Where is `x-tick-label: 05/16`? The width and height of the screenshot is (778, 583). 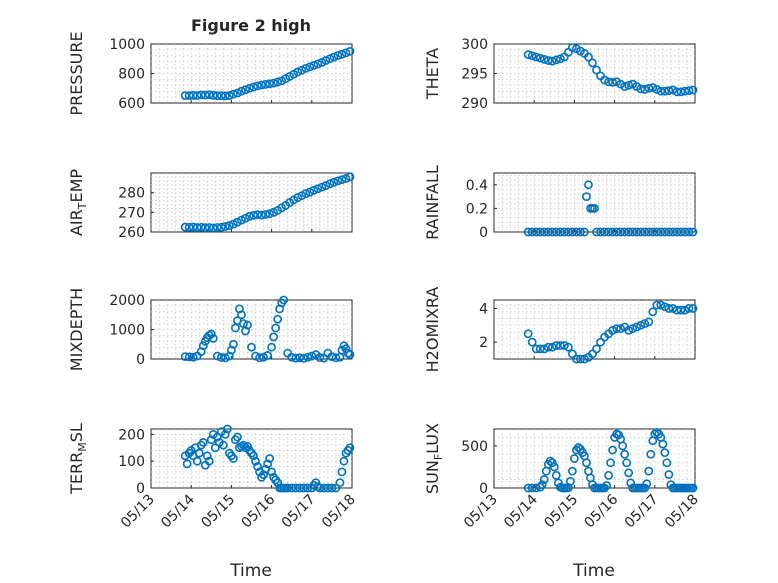
x-tick-label: 05/16 is located at coordinates (259, 511).